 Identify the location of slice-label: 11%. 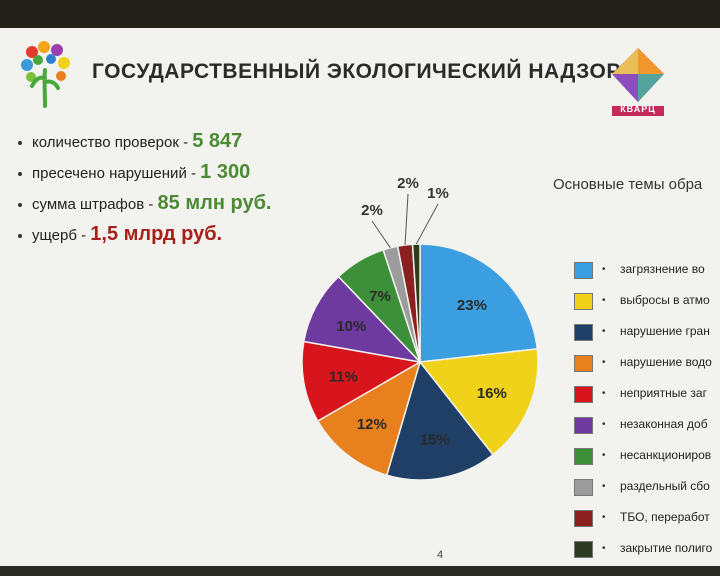
(343, 377).